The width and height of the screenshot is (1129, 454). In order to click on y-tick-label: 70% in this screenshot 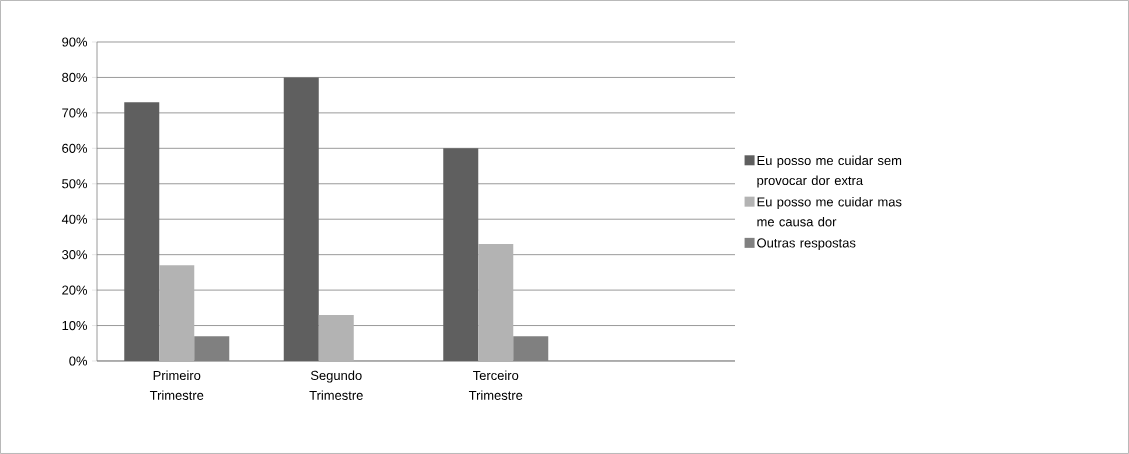, I will do `click(75, 113)`.